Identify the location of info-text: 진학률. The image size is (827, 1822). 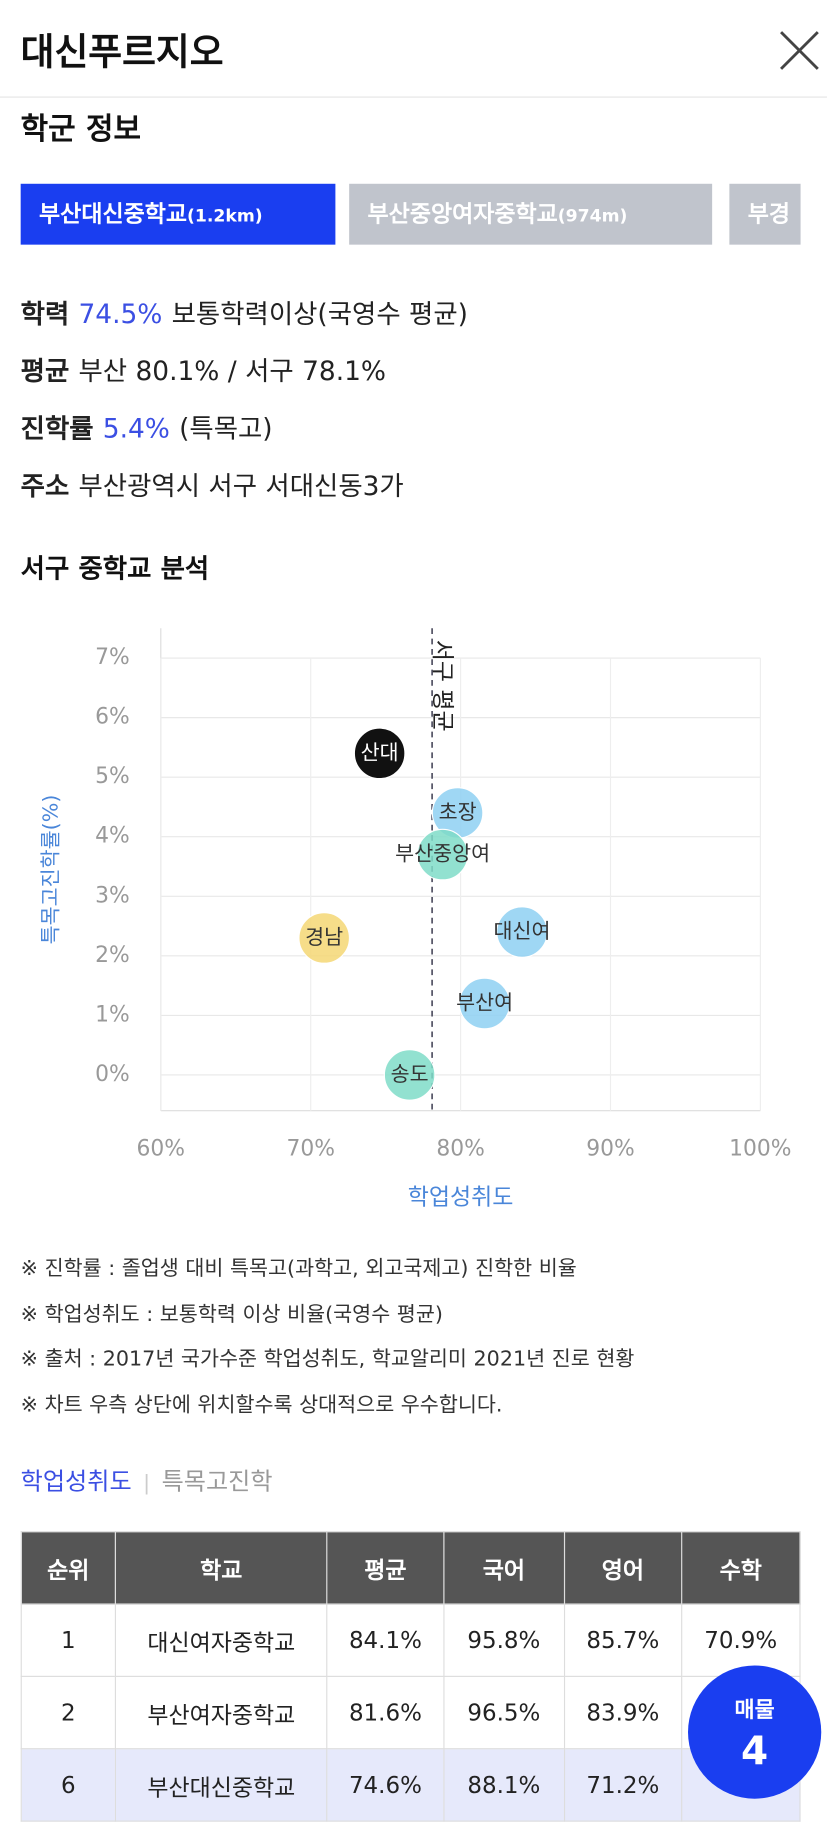
(57, 429).